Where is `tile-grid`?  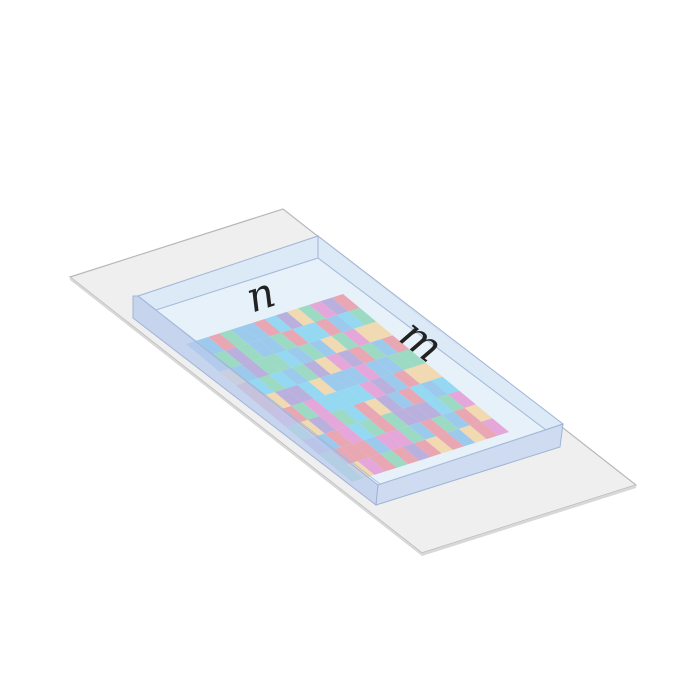 tile-grid is located at coordinates (347, 388).